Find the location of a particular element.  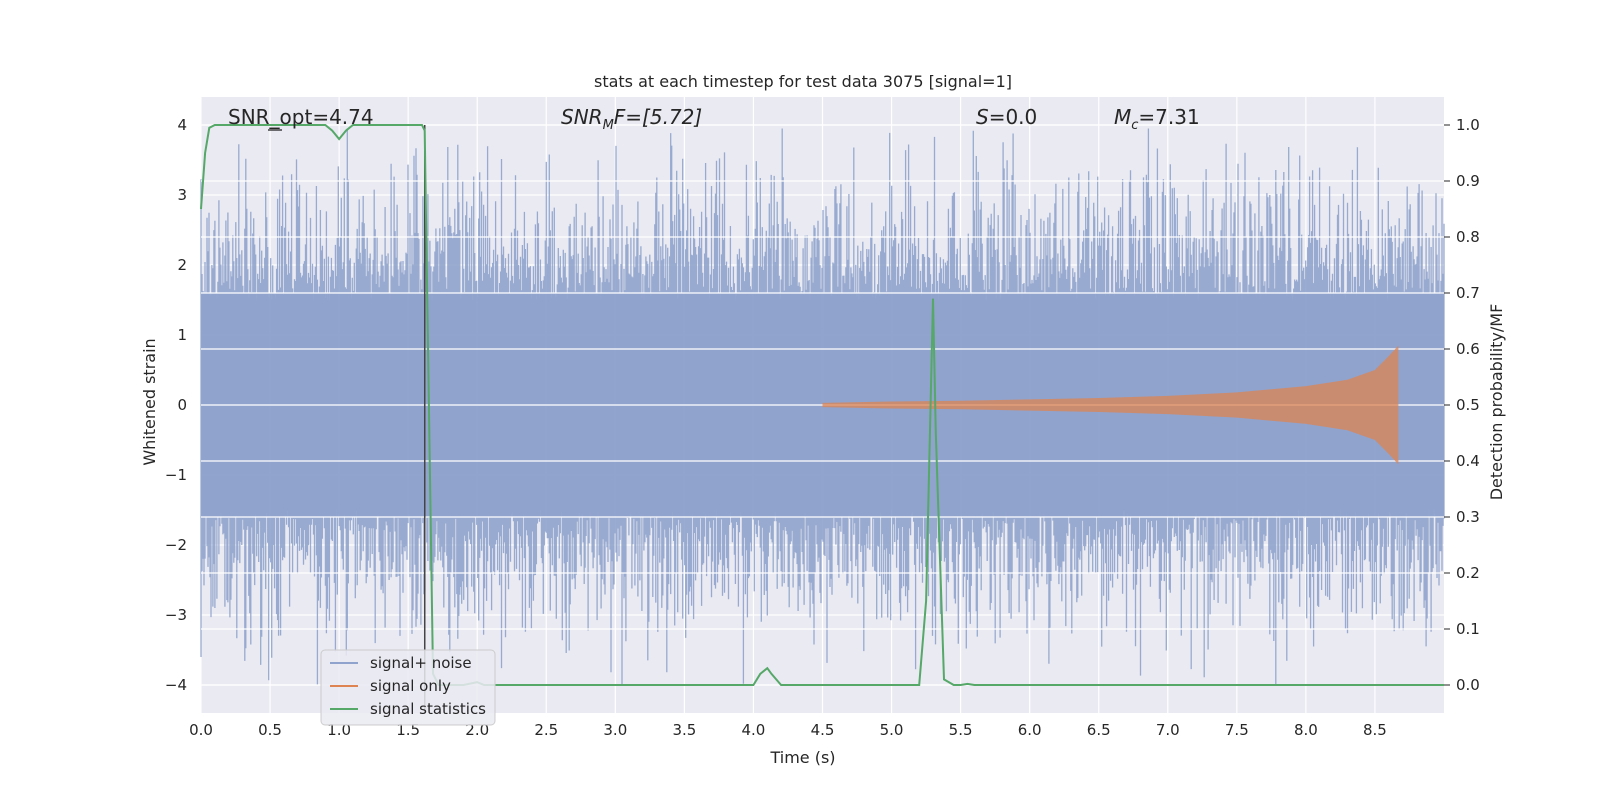

y-tick-label: 2 is located at coordinates (182, 265).